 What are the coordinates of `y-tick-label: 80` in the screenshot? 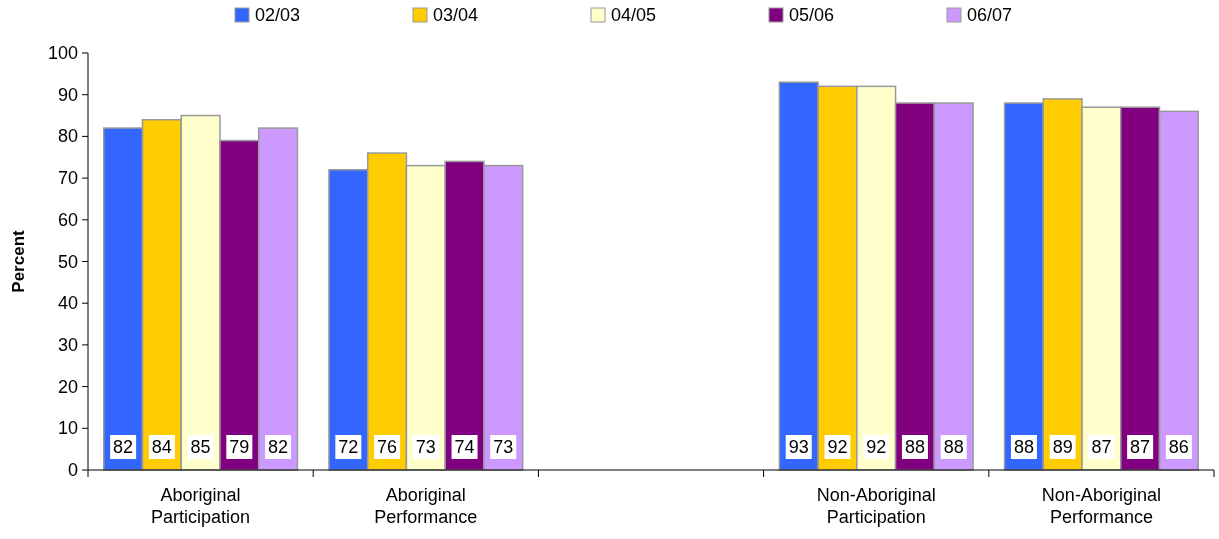 It's located at (67, 136).